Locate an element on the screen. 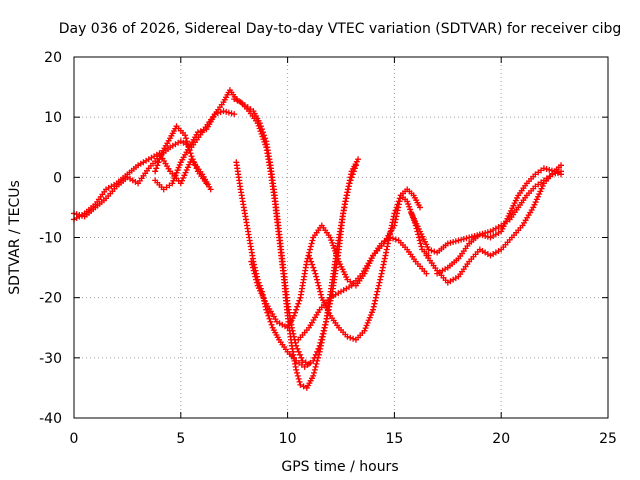  x-tick-label: 20 is located at coordinates (501, 439).